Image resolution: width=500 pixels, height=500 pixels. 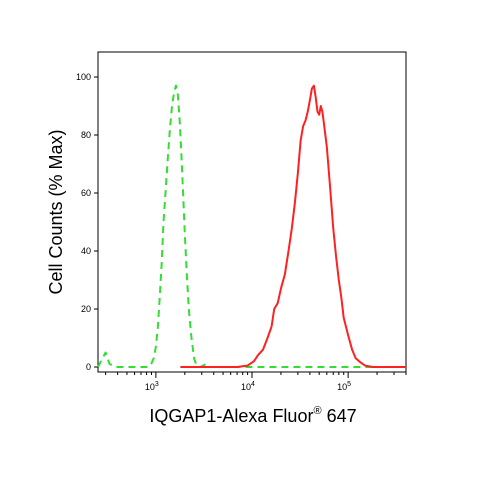 I want to click on x-axis-title: IQGAP1-Alexa Fluor® 647, so click(x=252, y=415).